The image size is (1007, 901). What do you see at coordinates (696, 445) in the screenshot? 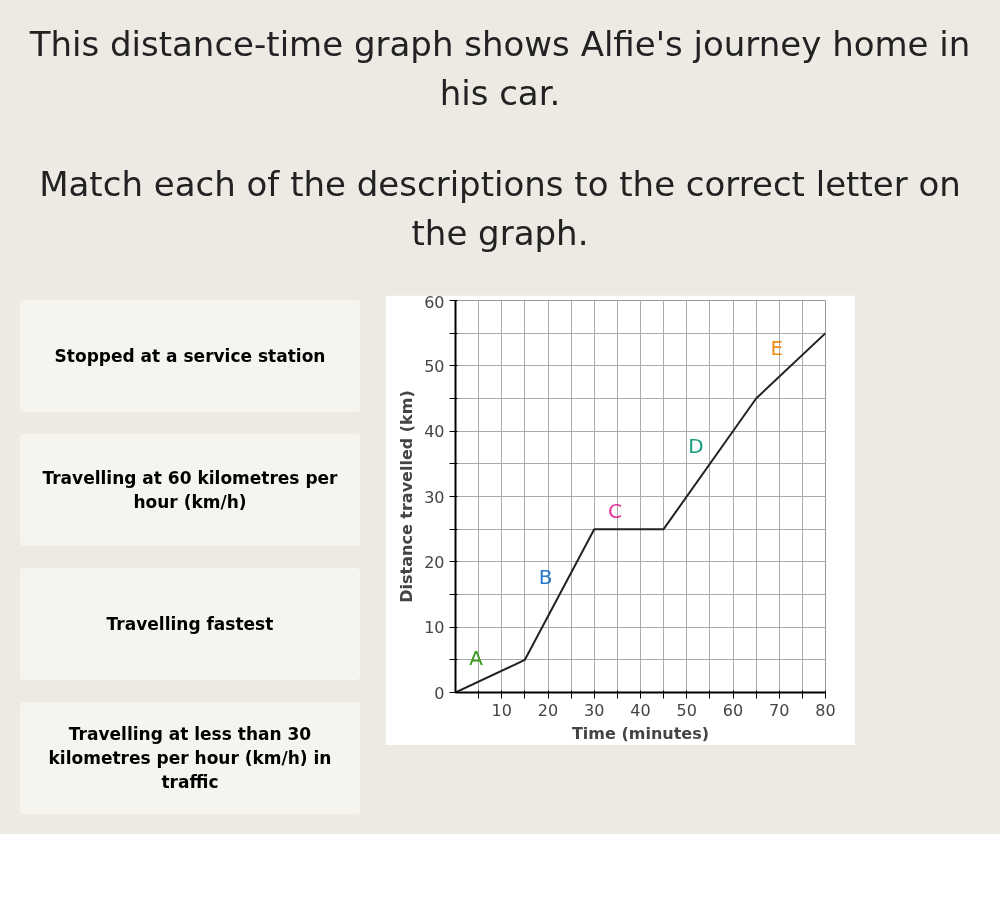
I see `annotation: D` at bounding box center [696, 445].